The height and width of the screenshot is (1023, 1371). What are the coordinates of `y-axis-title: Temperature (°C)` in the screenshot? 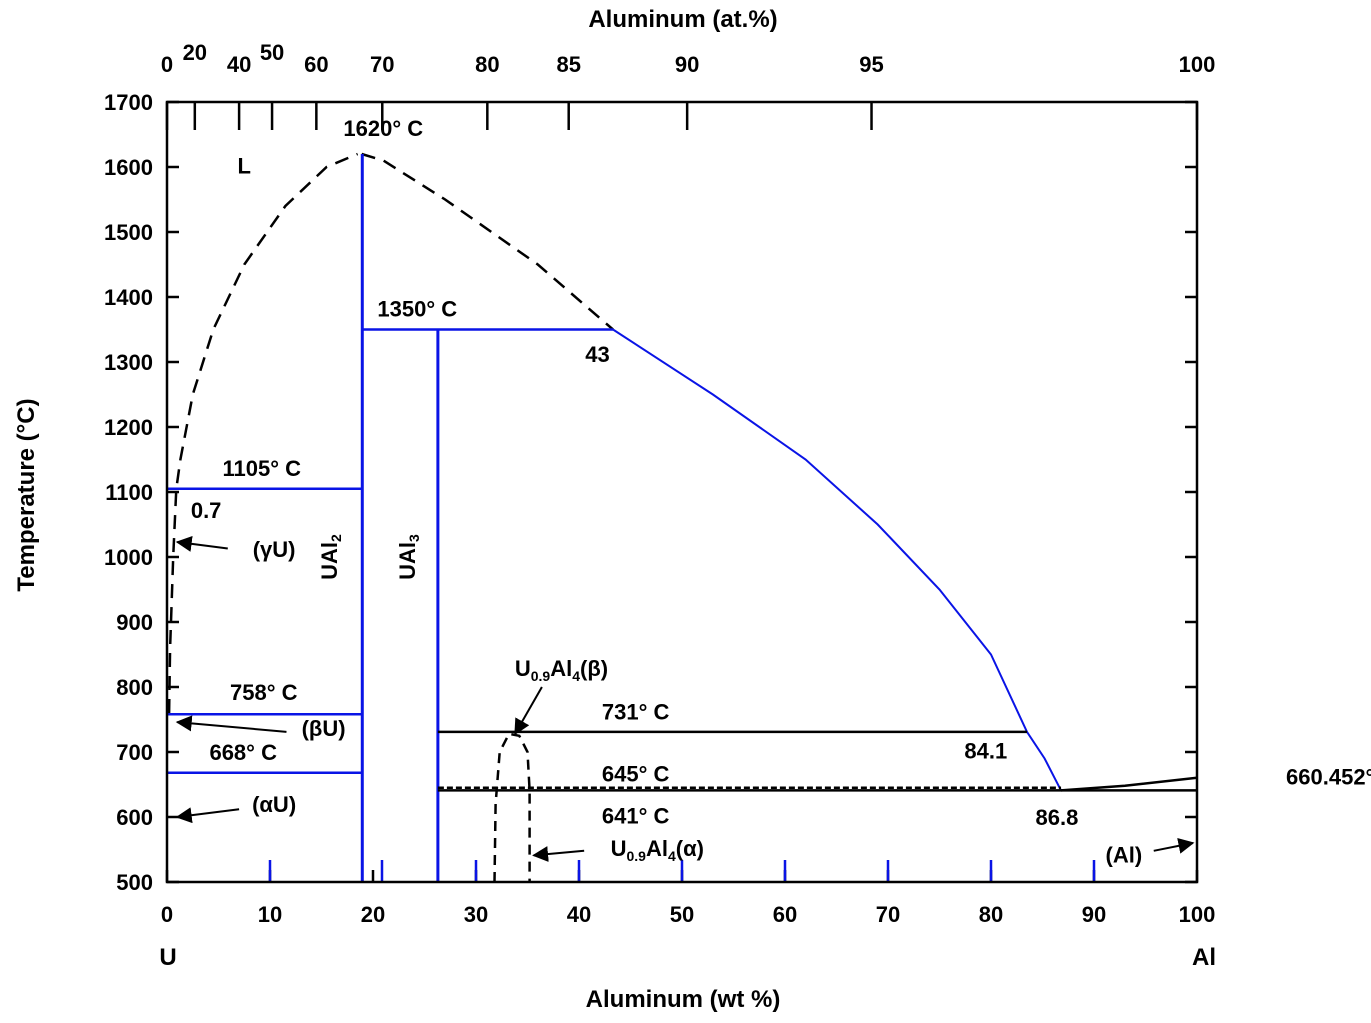 It's located at (26, 494).